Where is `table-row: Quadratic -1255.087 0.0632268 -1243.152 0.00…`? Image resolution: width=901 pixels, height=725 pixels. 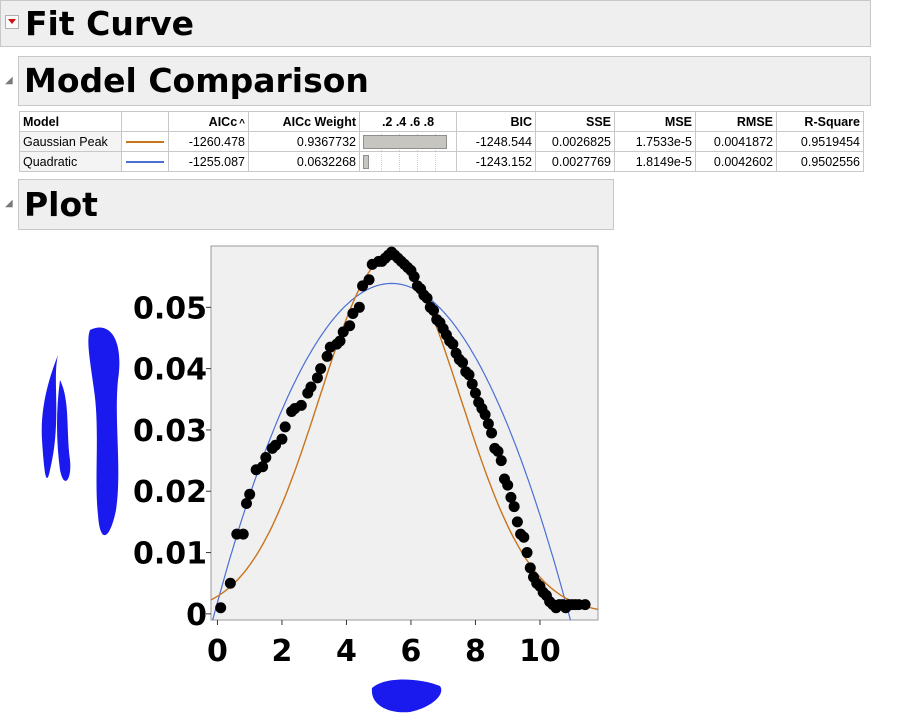 table-row: Quadratic -1255.087 0.0632268 -1243.152 0.00… is located at coordinates (441, 161).